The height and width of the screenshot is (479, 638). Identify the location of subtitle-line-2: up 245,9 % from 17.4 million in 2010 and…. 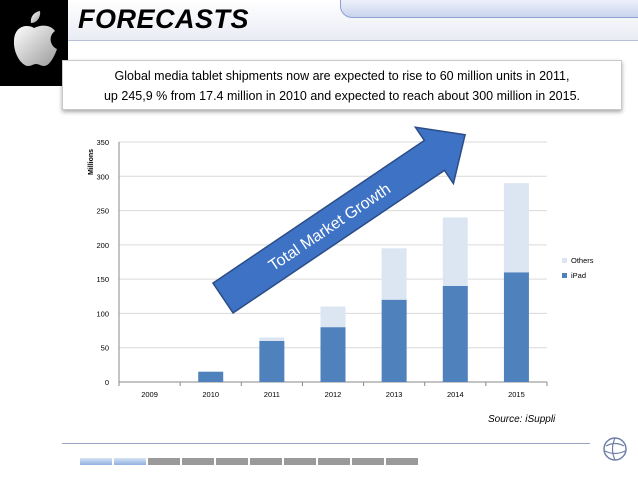
(341, 96).